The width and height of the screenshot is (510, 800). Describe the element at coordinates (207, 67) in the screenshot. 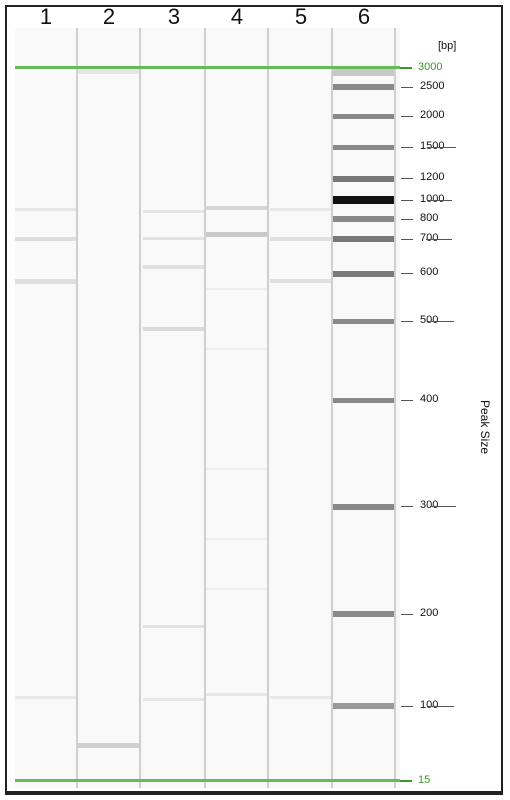

I see `upper-marker-line` at that location.